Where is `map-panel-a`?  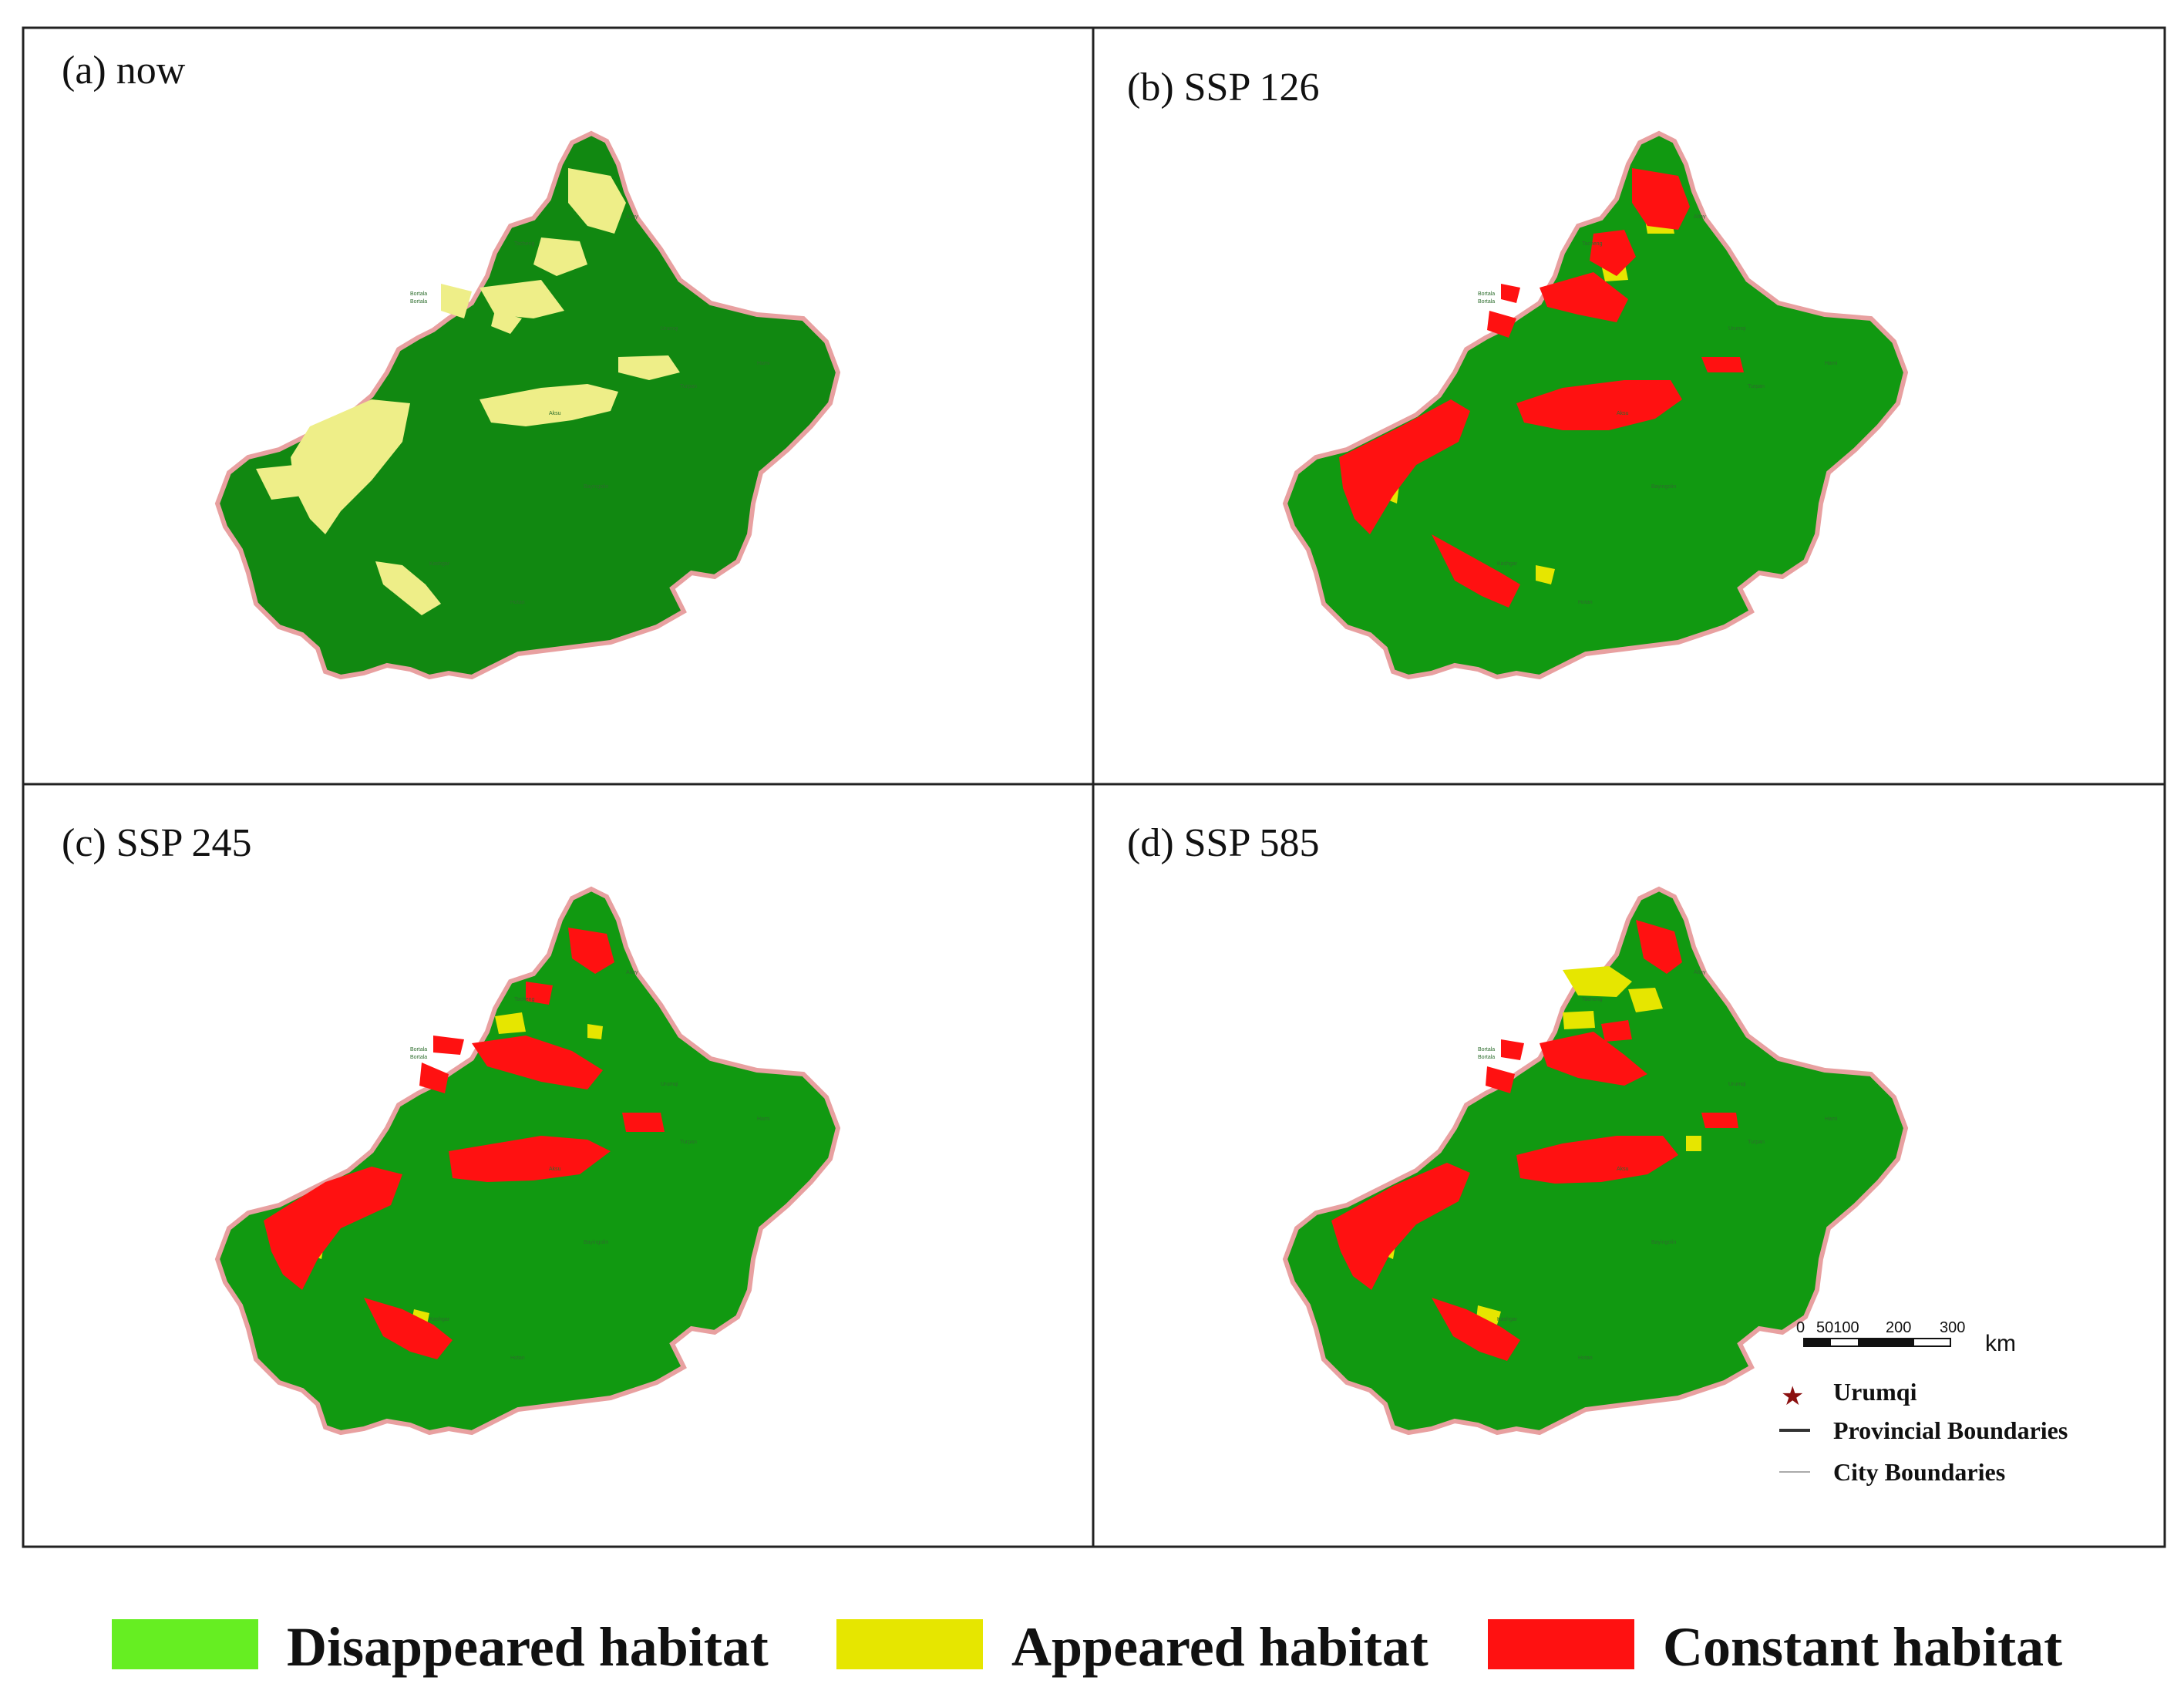 map-panel-a is located at coordinates (527, 405).